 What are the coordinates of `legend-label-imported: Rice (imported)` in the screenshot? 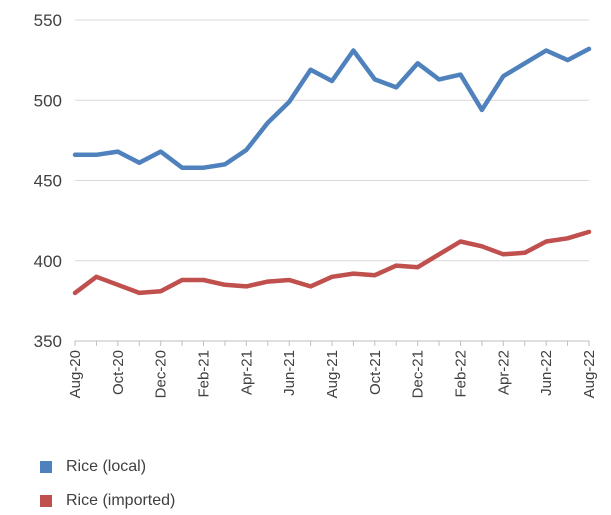 It's located at (121, 500).